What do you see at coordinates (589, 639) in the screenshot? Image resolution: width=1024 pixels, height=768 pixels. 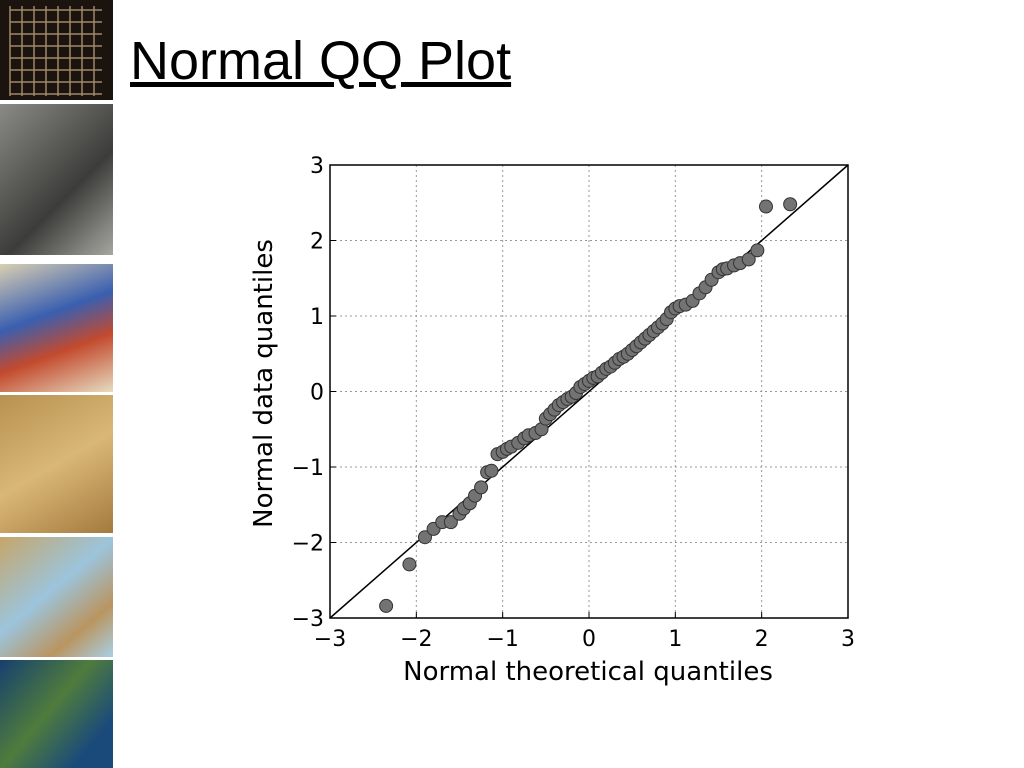 I see `x-tick-label: 0` at bounding box center [589, 639].